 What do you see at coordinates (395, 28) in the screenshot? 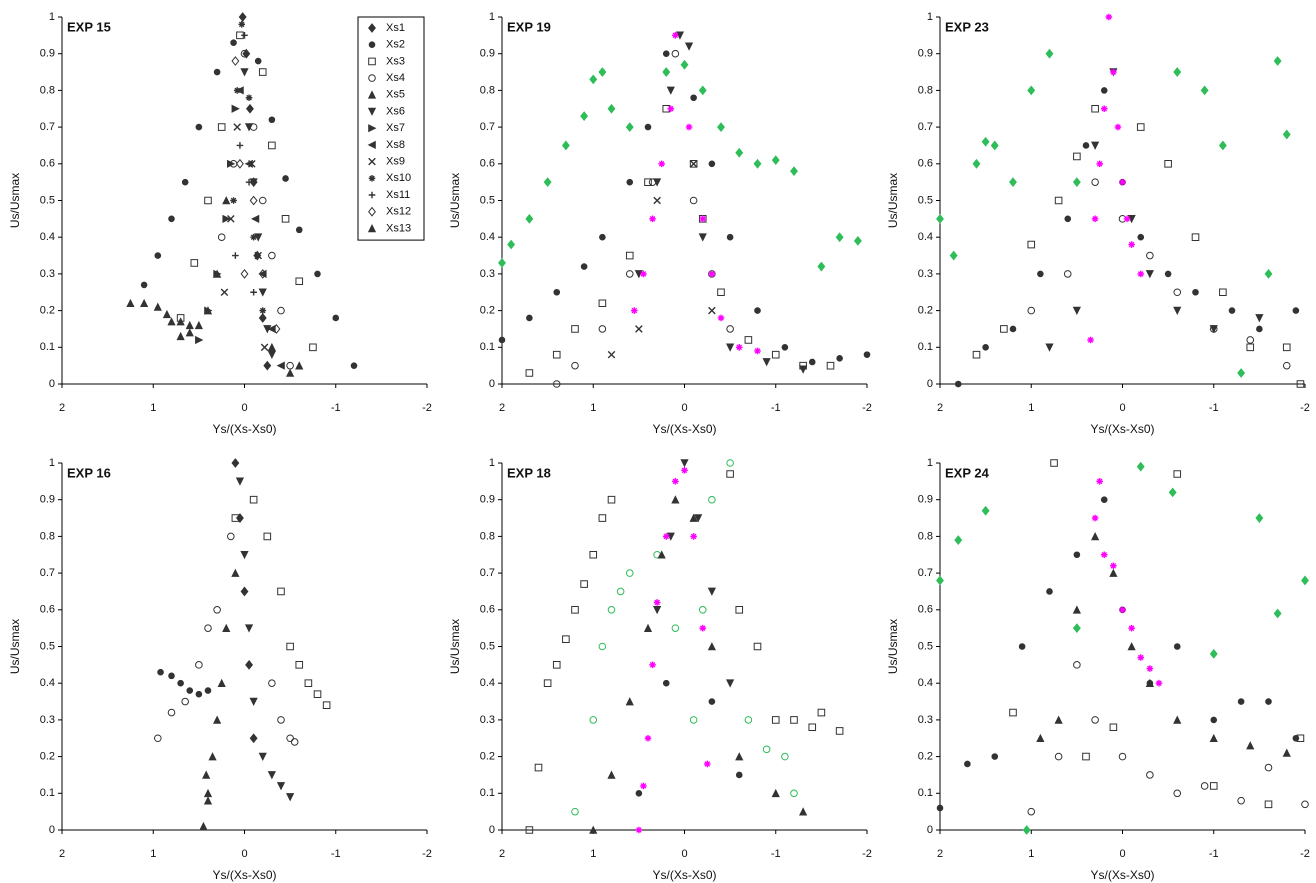
I see `legend-label: Xs1` at bounding box center [395, 28].